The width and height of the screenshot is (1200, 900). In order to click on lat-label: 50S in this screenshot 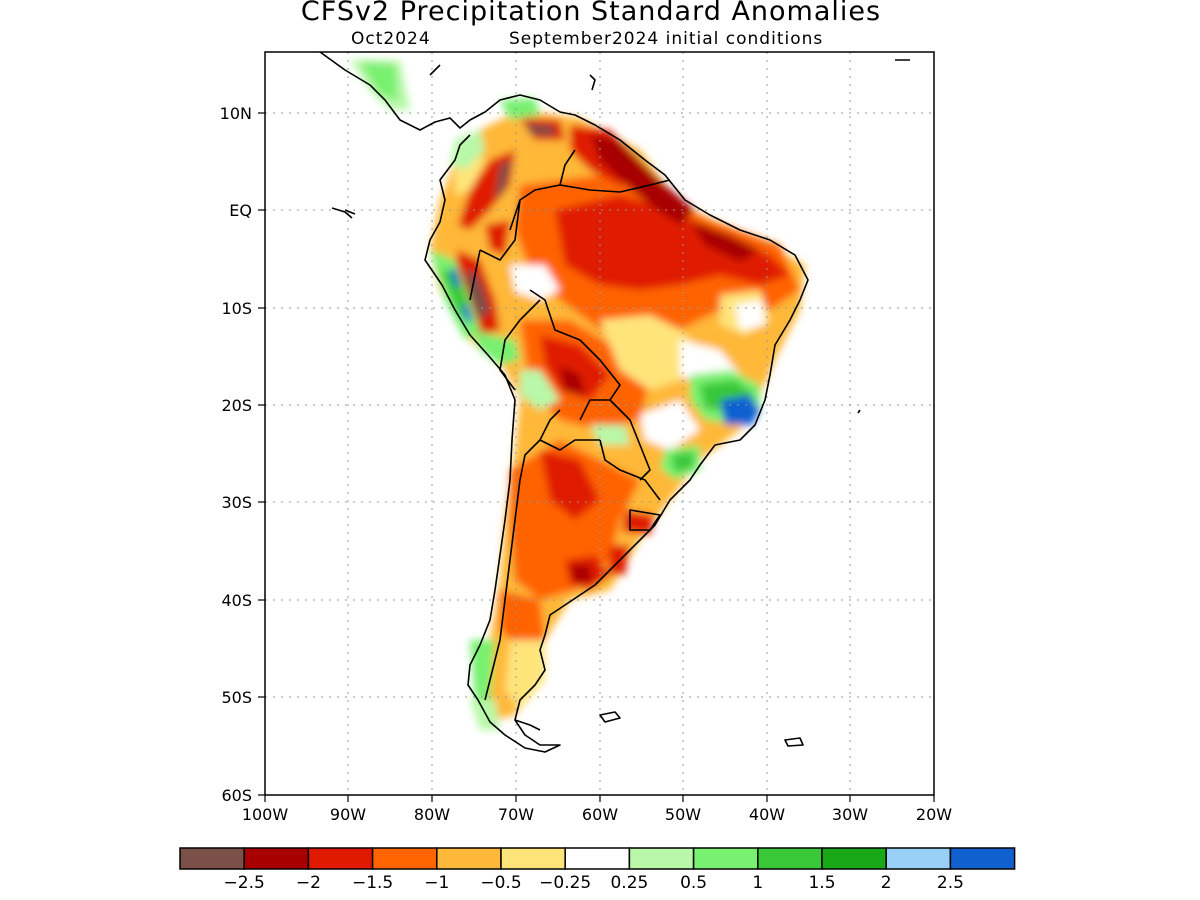, I will do `click(236, 697)`.